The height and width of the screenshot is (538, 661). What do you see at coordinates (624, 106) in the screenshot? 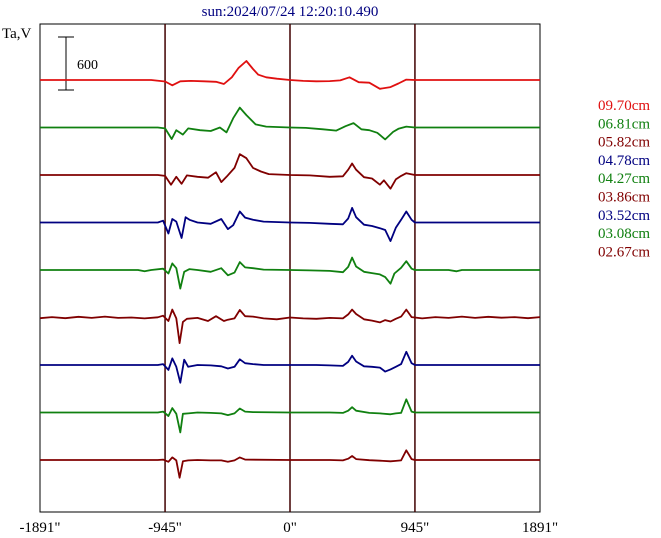
I see `legend-label-09.70cm: 09.70cm` at bounding box center [624, 106].